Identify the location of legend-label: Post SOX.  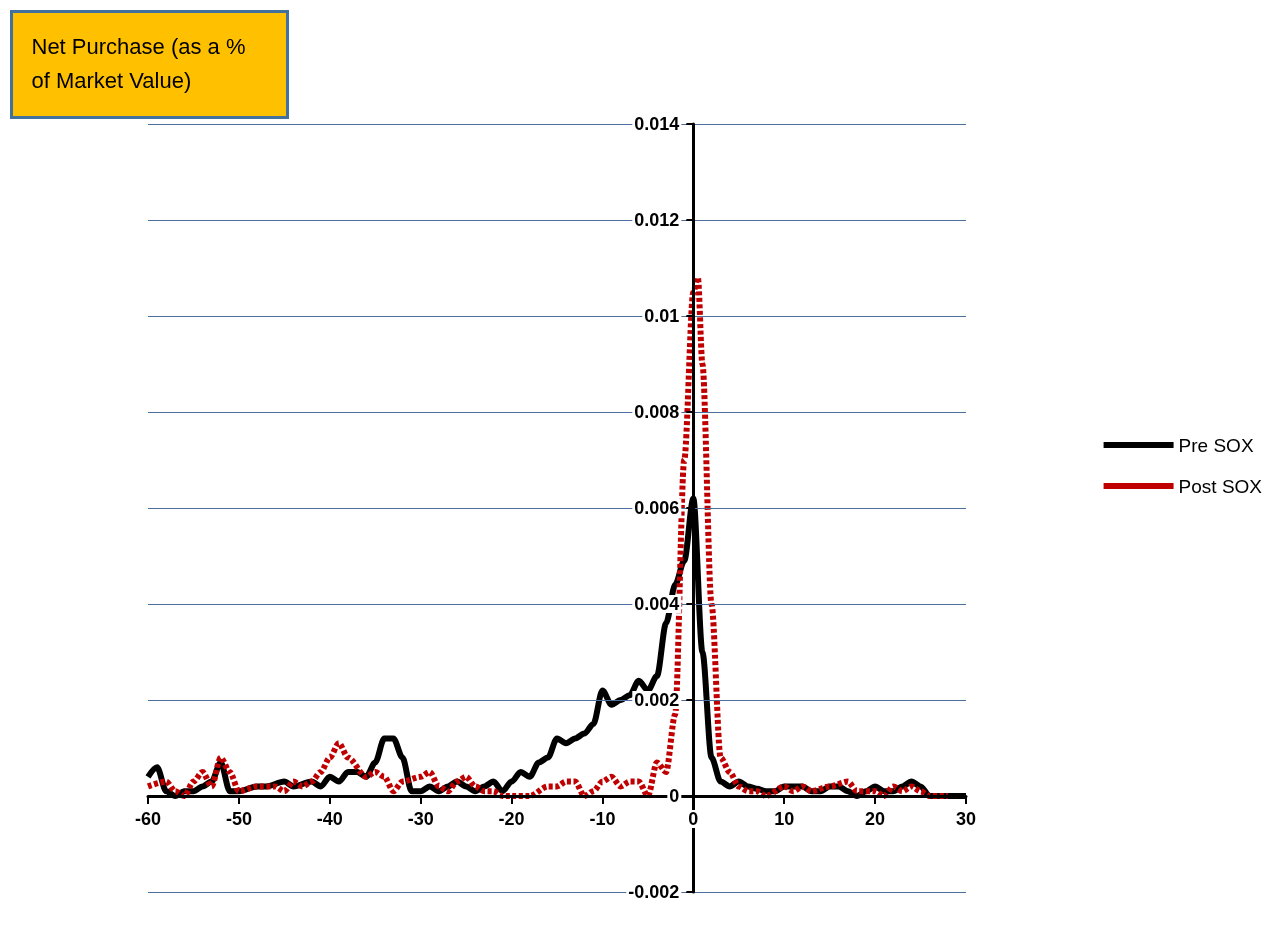
(1220, 486).